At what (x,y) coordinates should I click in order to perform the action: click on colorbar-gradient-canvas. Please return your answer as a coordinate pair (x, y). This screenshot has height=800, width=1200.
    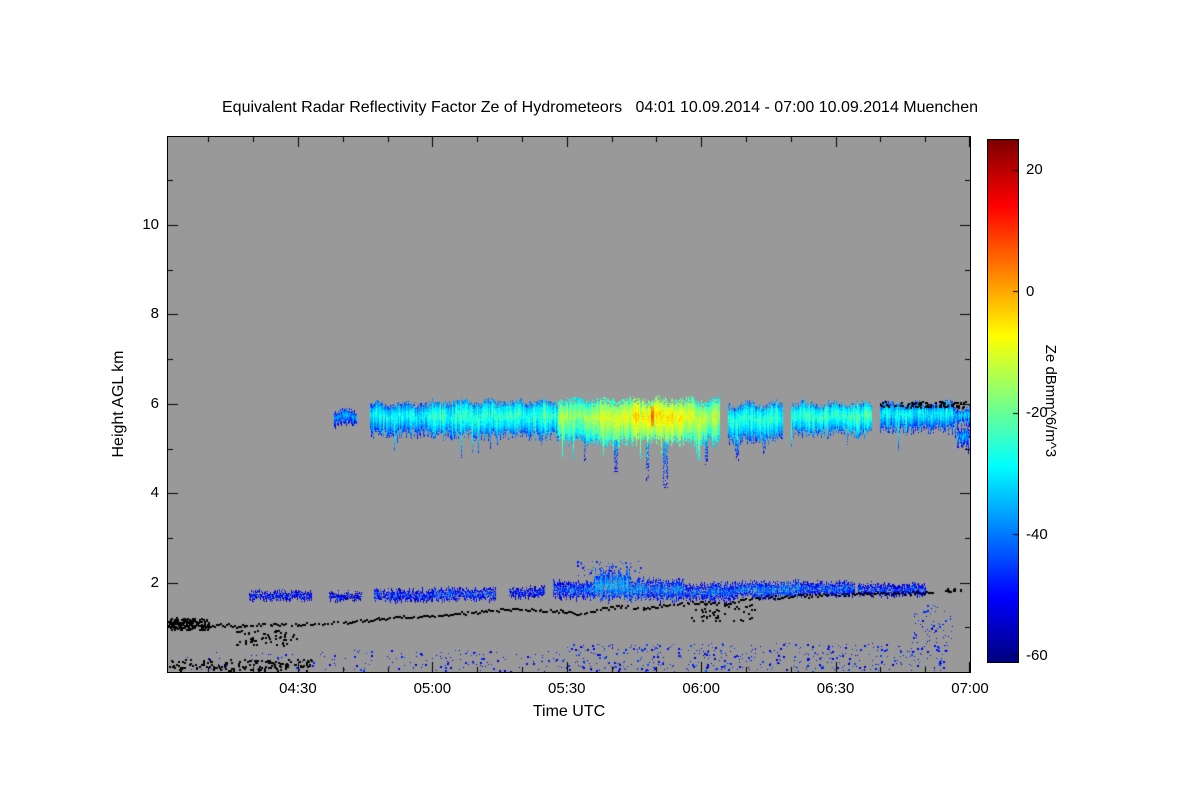
    Looking at the image, I should click on (1003, 401).